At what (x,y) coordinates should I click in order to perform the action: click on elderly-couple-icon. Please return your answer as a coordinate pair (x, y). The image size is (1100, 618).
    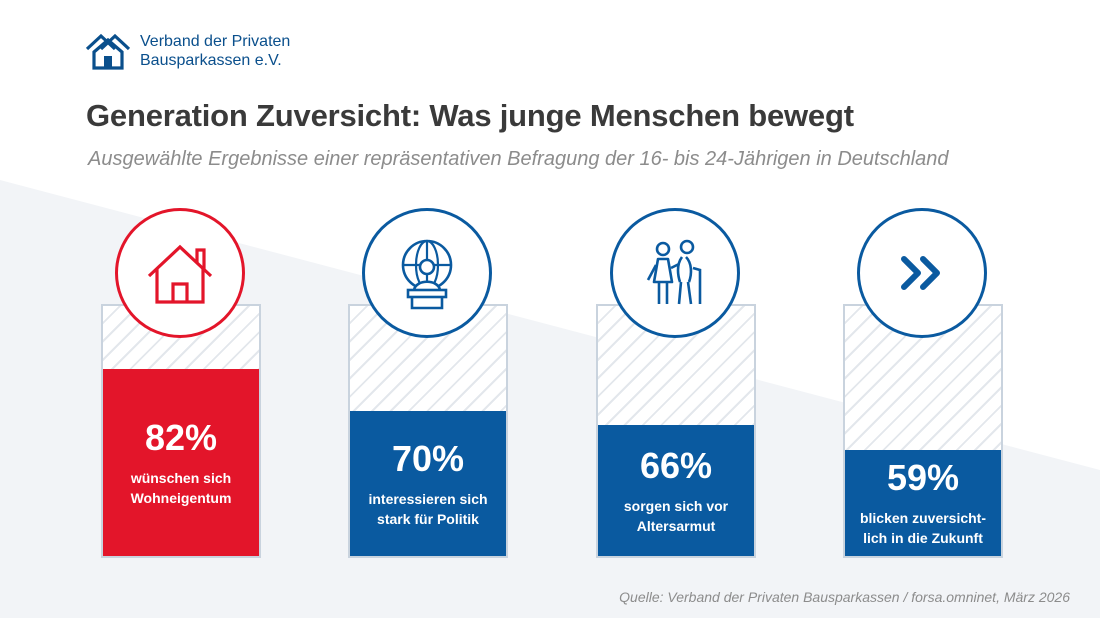
    Looking at the image, I should click on (674, 272).